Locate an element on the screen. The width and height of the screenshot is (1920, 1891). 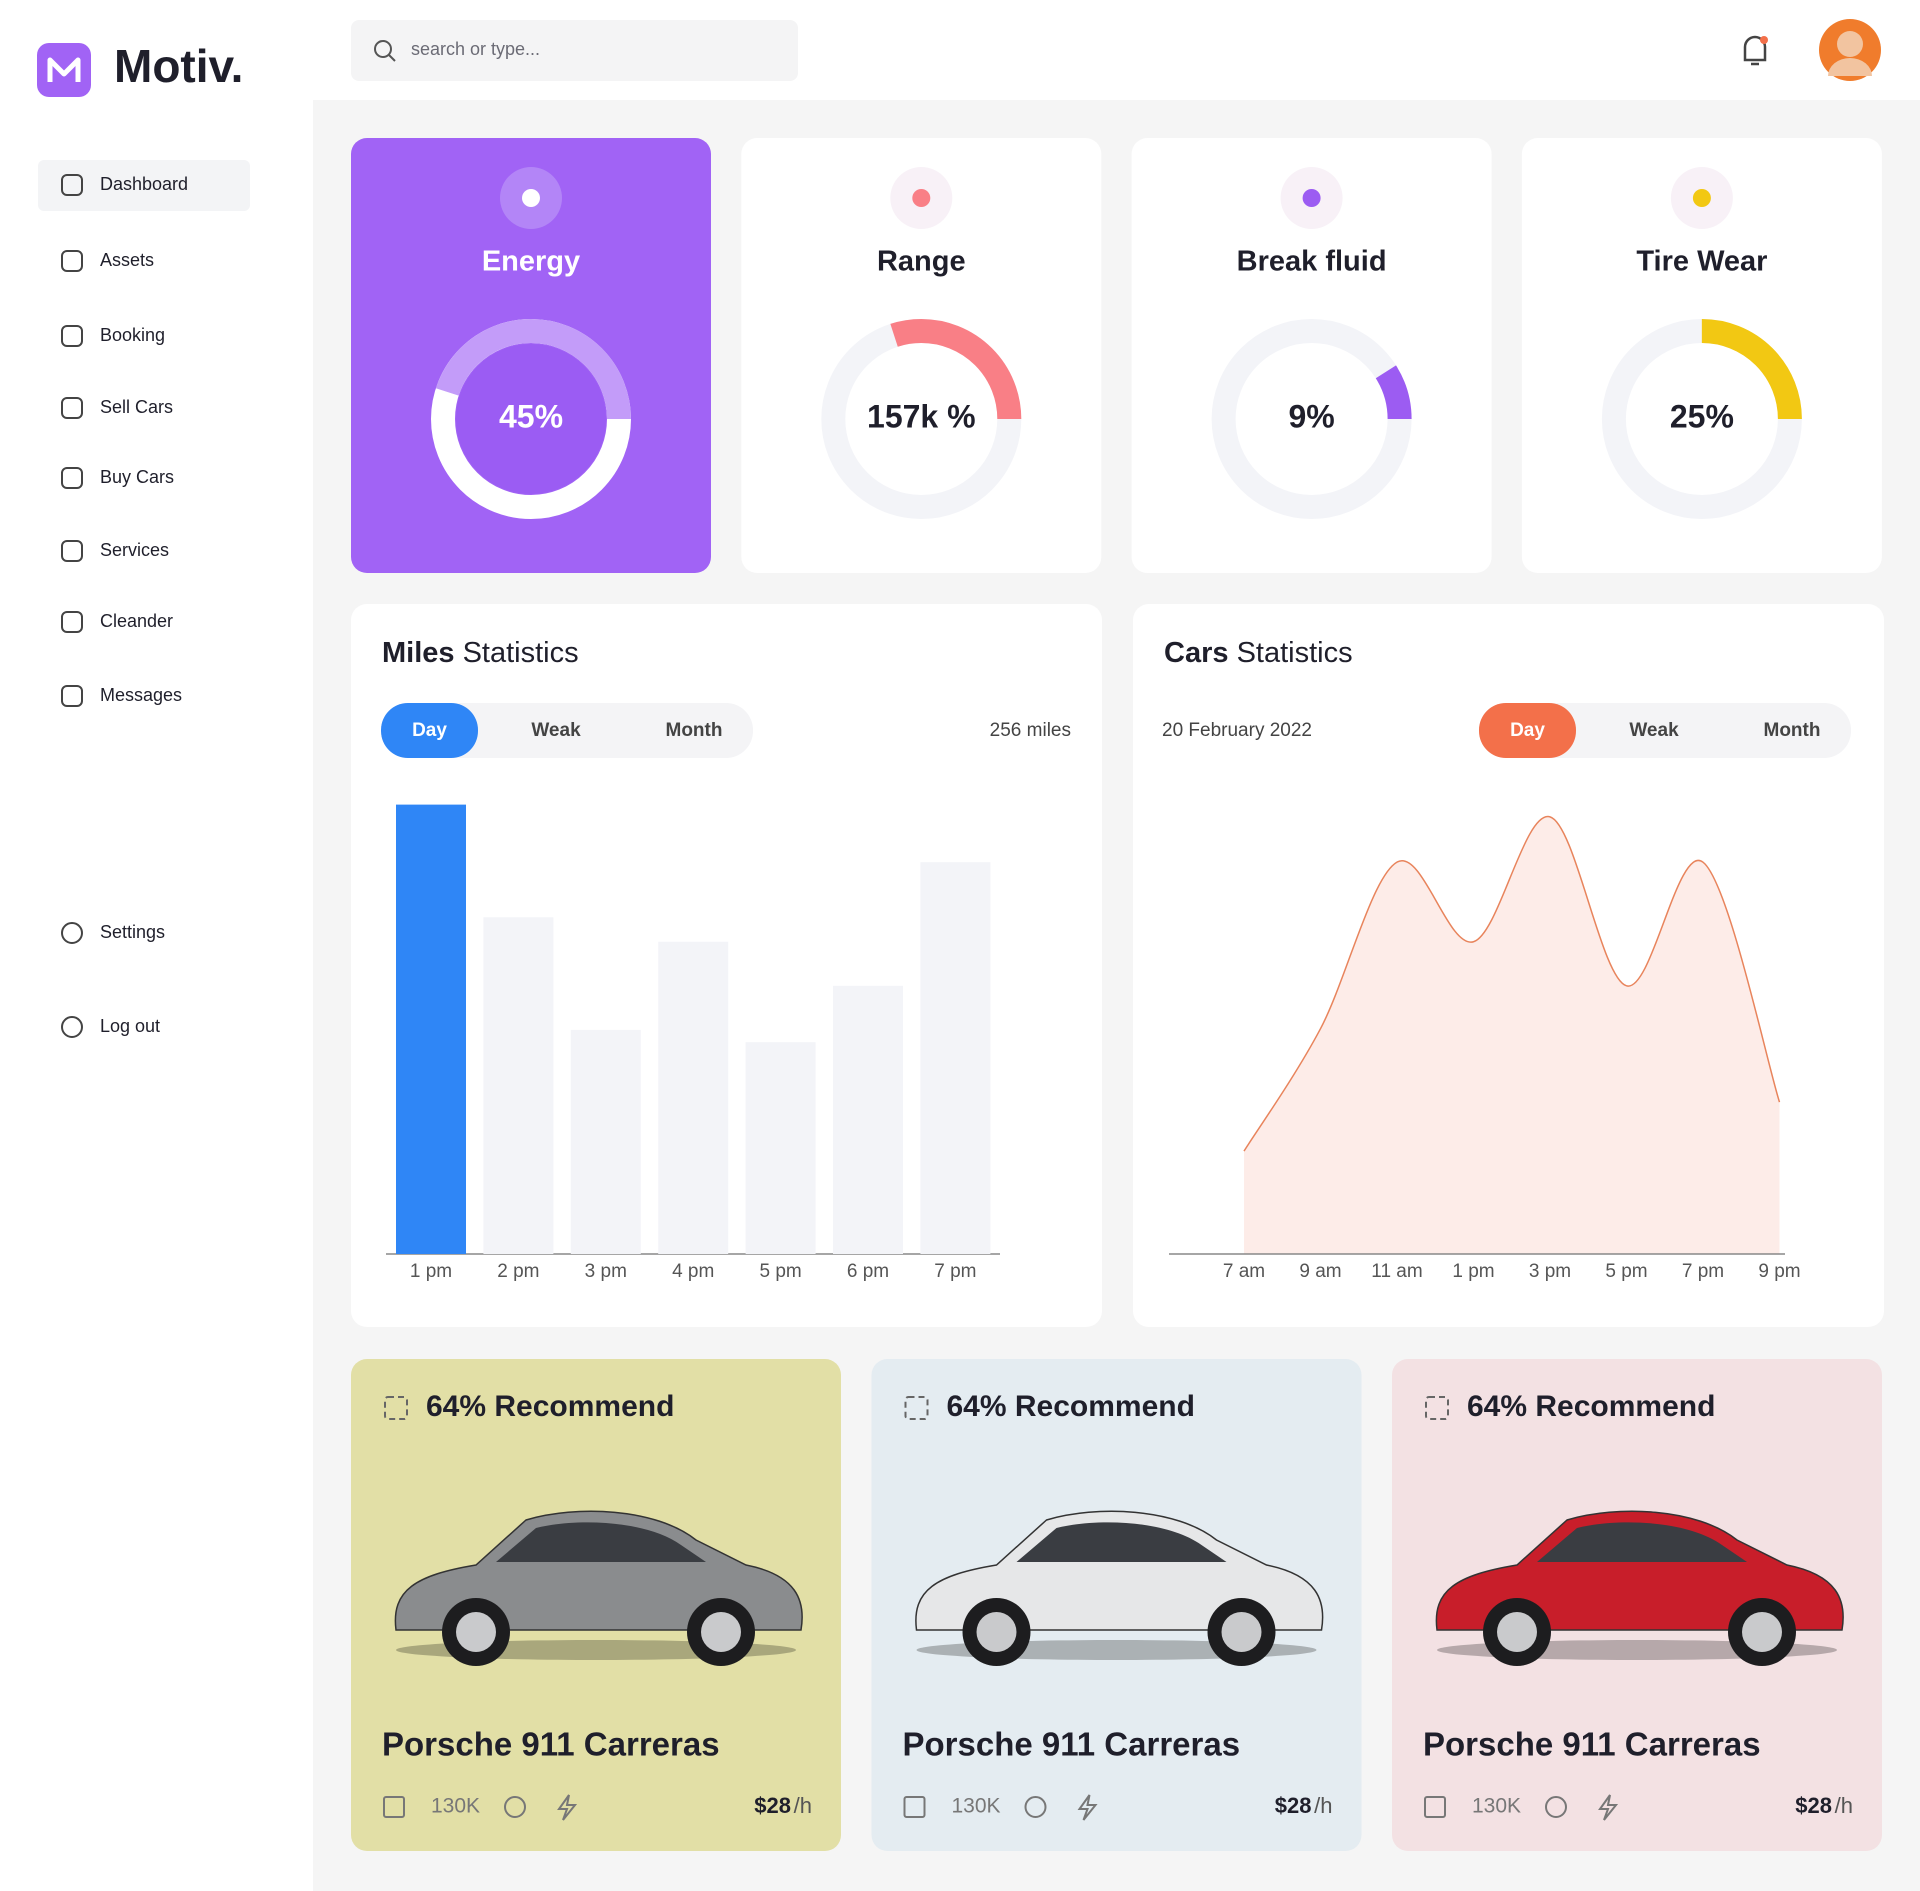
x-tick-label: 2 pm is located at coordinates (518, 1271).